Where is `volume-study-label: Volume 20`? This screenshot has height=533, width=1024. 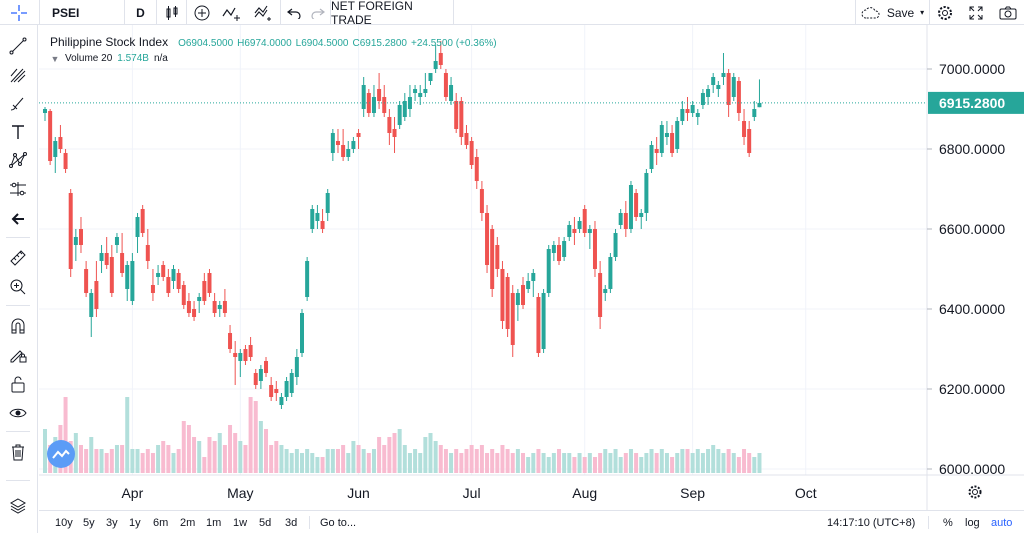
volume-study-label: Volume 20 is located at coordinates (89, 58).